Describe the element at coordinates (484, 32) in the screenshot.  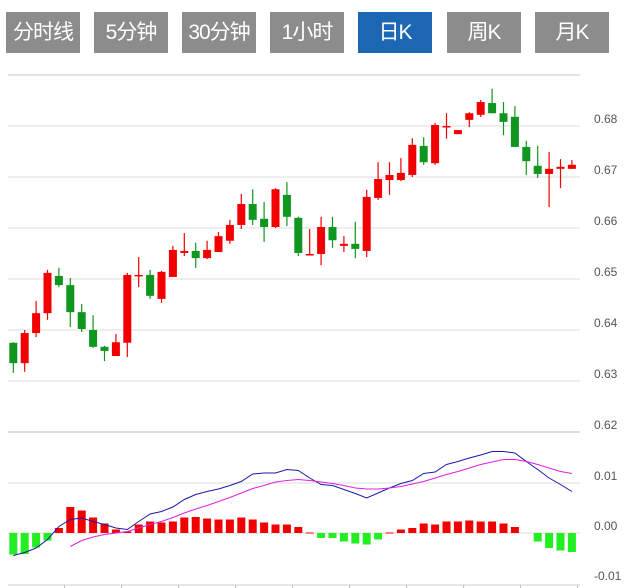
I see `tab-5: 周K` at that location.